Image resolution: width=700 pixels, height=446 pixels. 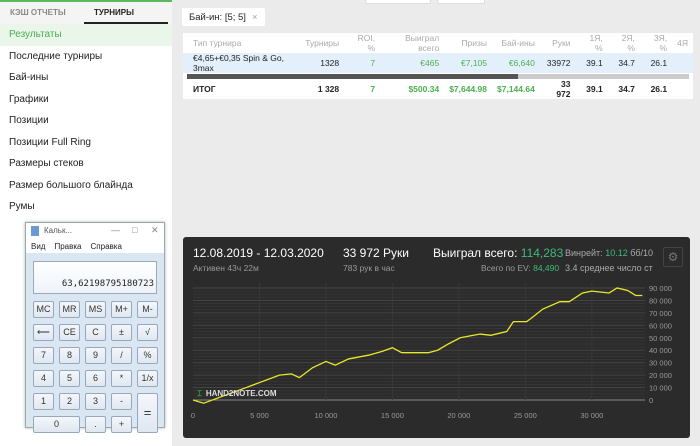 I want to click on sidebar-item: Позиции Full Ring, so click(x=50, y=142).